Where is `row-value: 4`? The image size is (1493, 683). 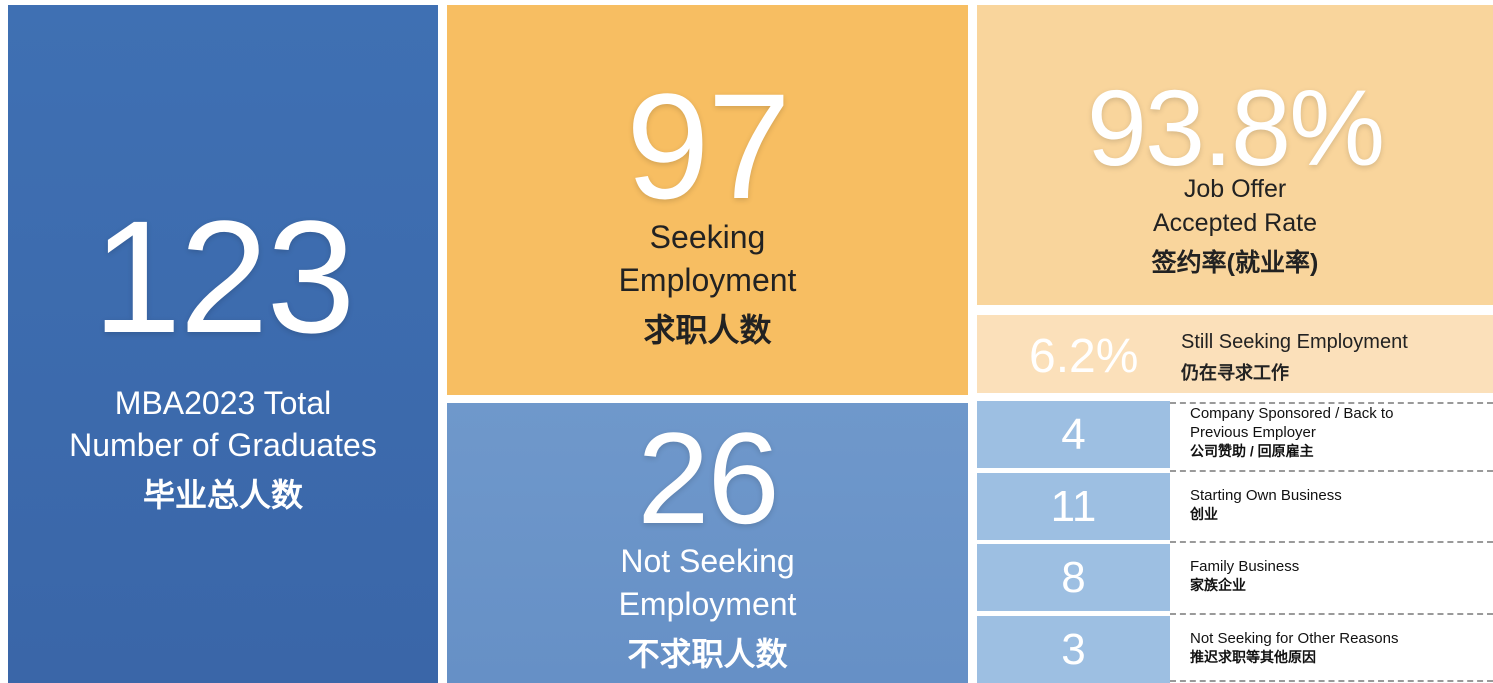
row-value: 4 is located at coordinates (1073, 434).